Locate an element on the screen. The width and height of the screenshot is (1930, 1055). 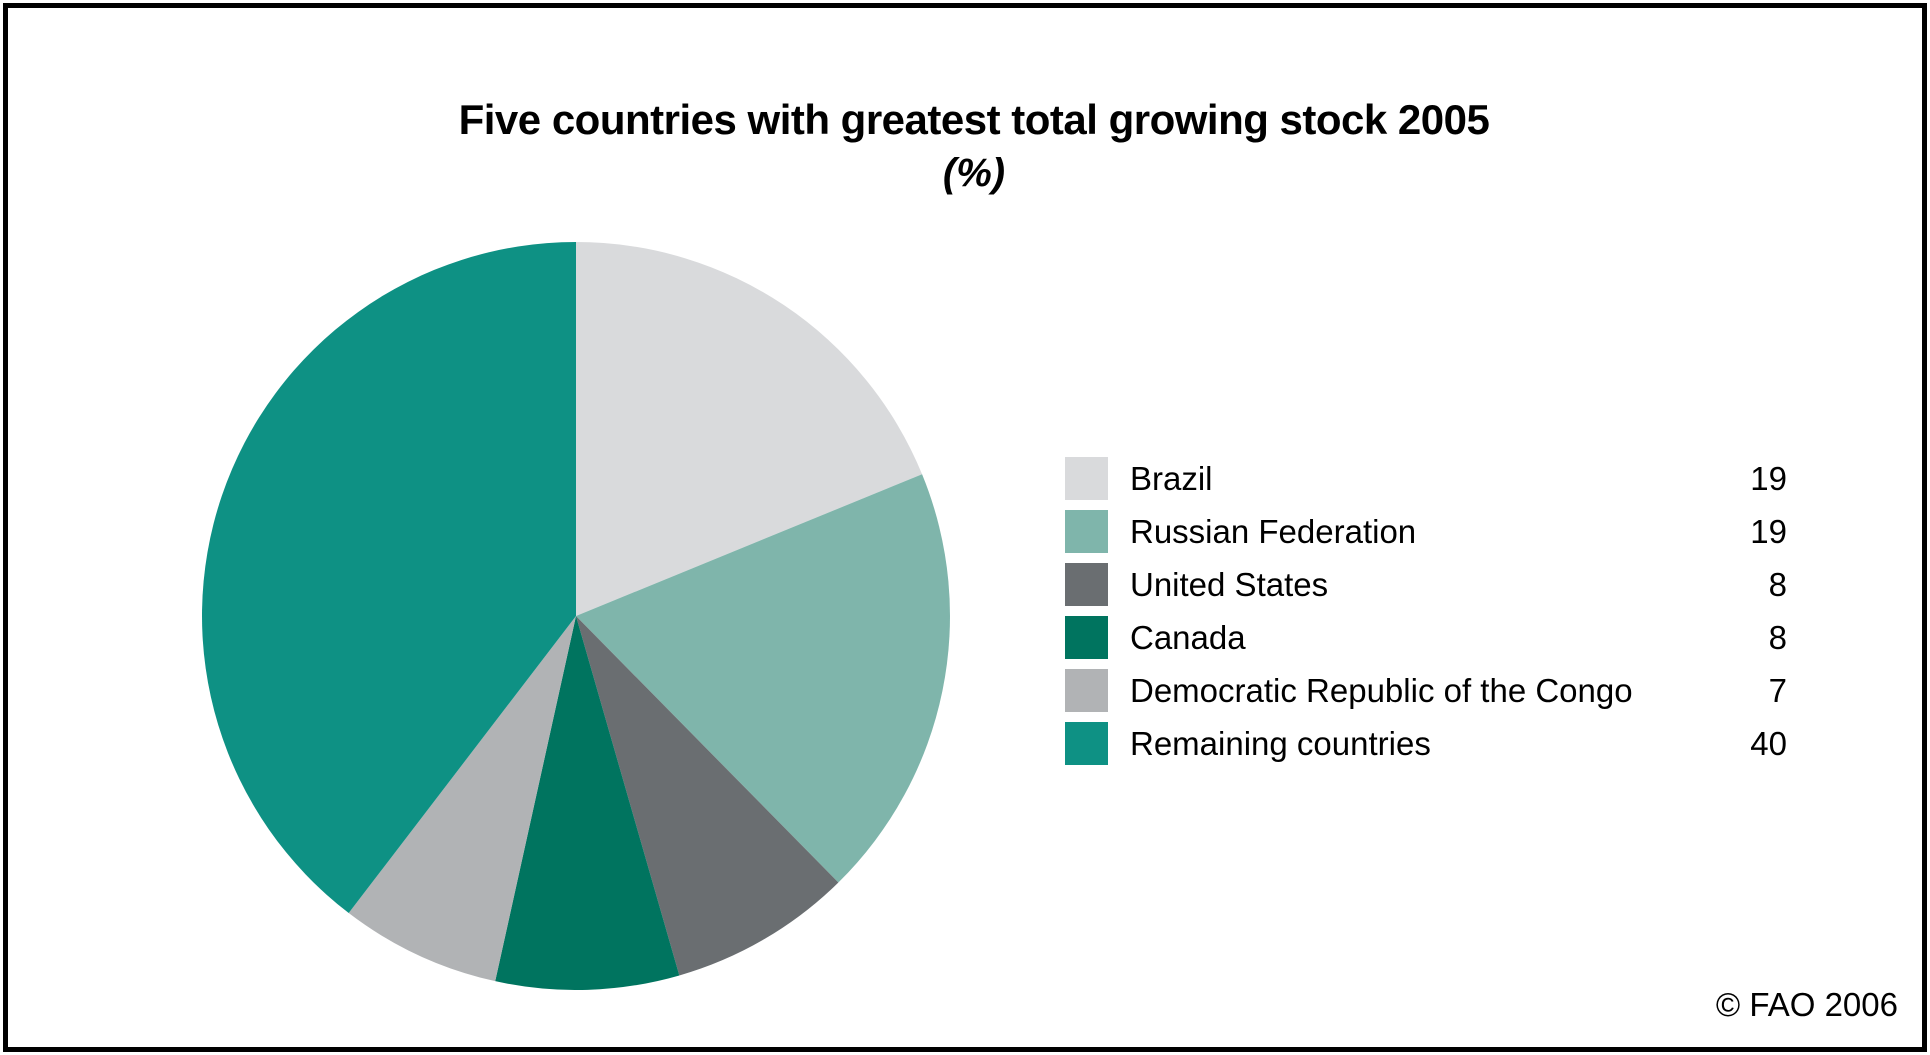
legend-row-remaining-countries: Remaining countries 40 is located at coordinates (1426, 743).